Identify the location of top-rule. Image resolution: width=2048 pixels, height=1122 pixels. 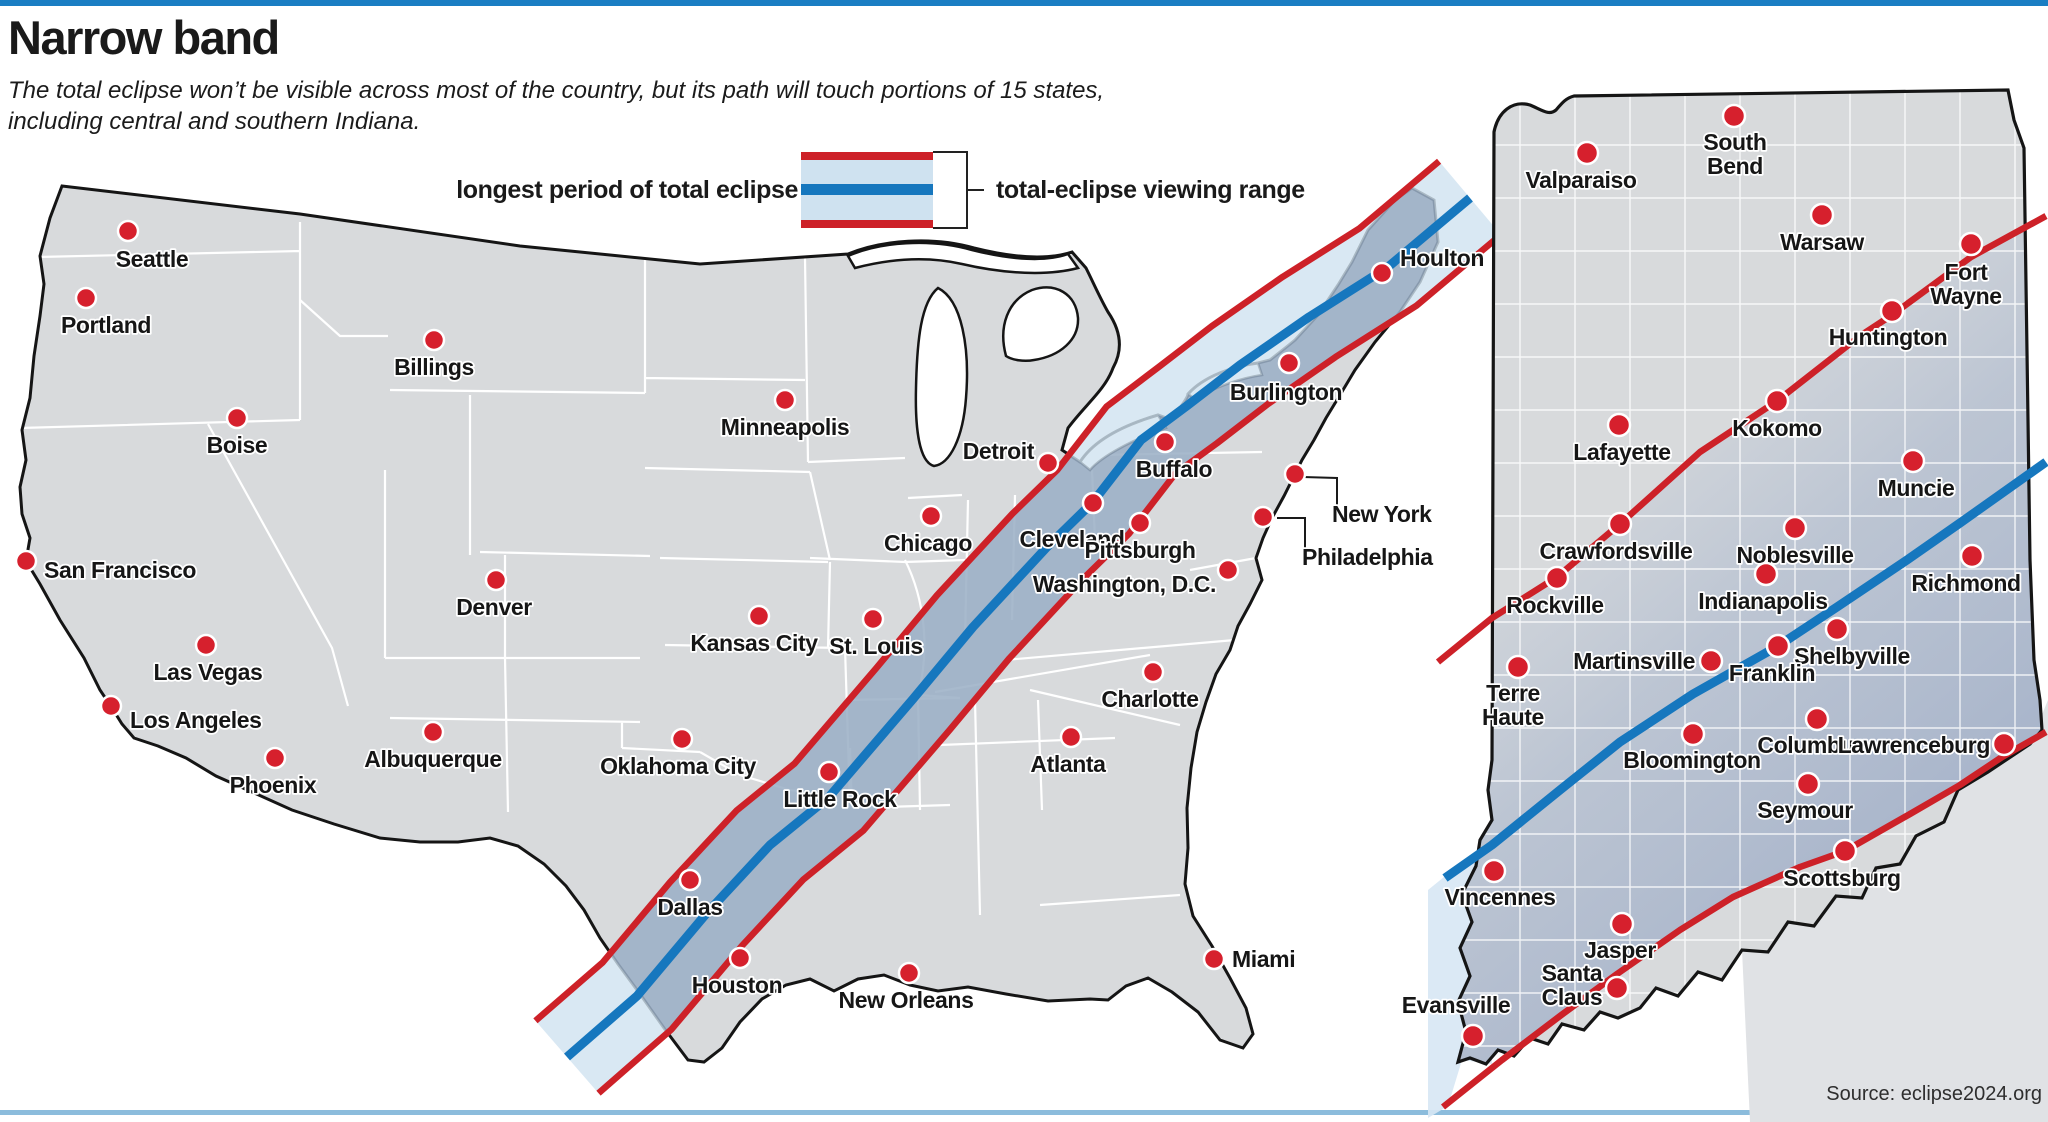
(1024, 3).